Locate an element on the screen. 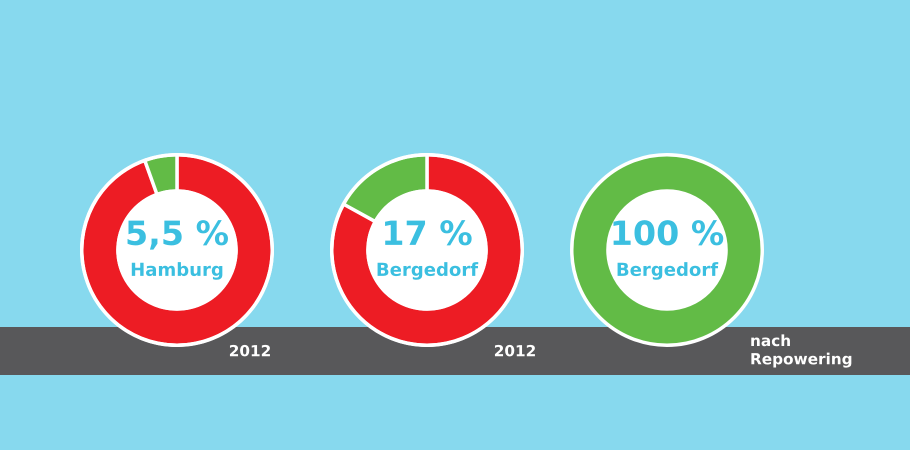 The height and width of the screenshot is (450, 910). text: 17 % is located at coordinates (428, 233).